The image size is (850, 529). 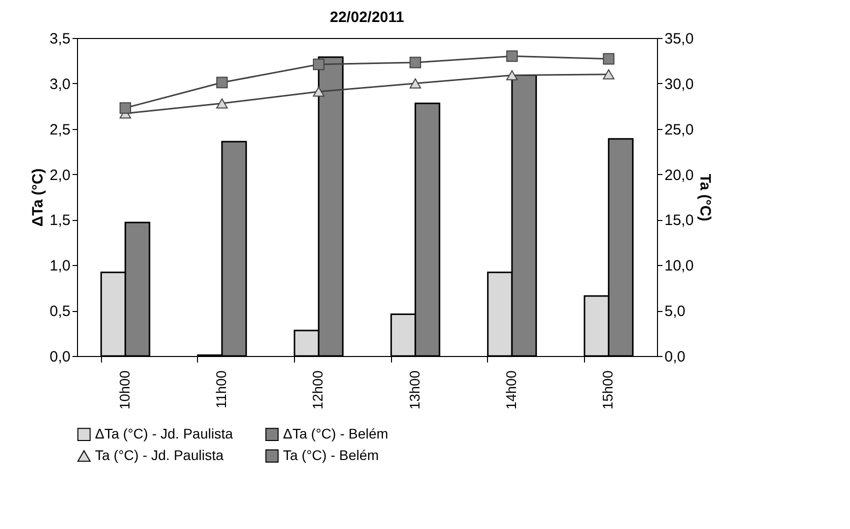 I want to click on x-tick-label: 13h00, so click(x=414, y=390).